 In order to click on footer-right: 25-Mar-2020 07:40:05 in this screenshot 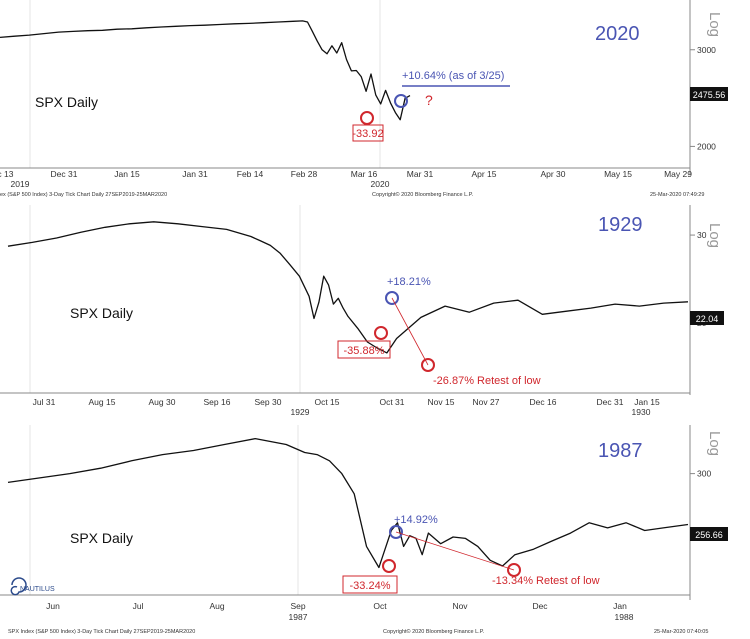, I will do `click(681, 632)`.